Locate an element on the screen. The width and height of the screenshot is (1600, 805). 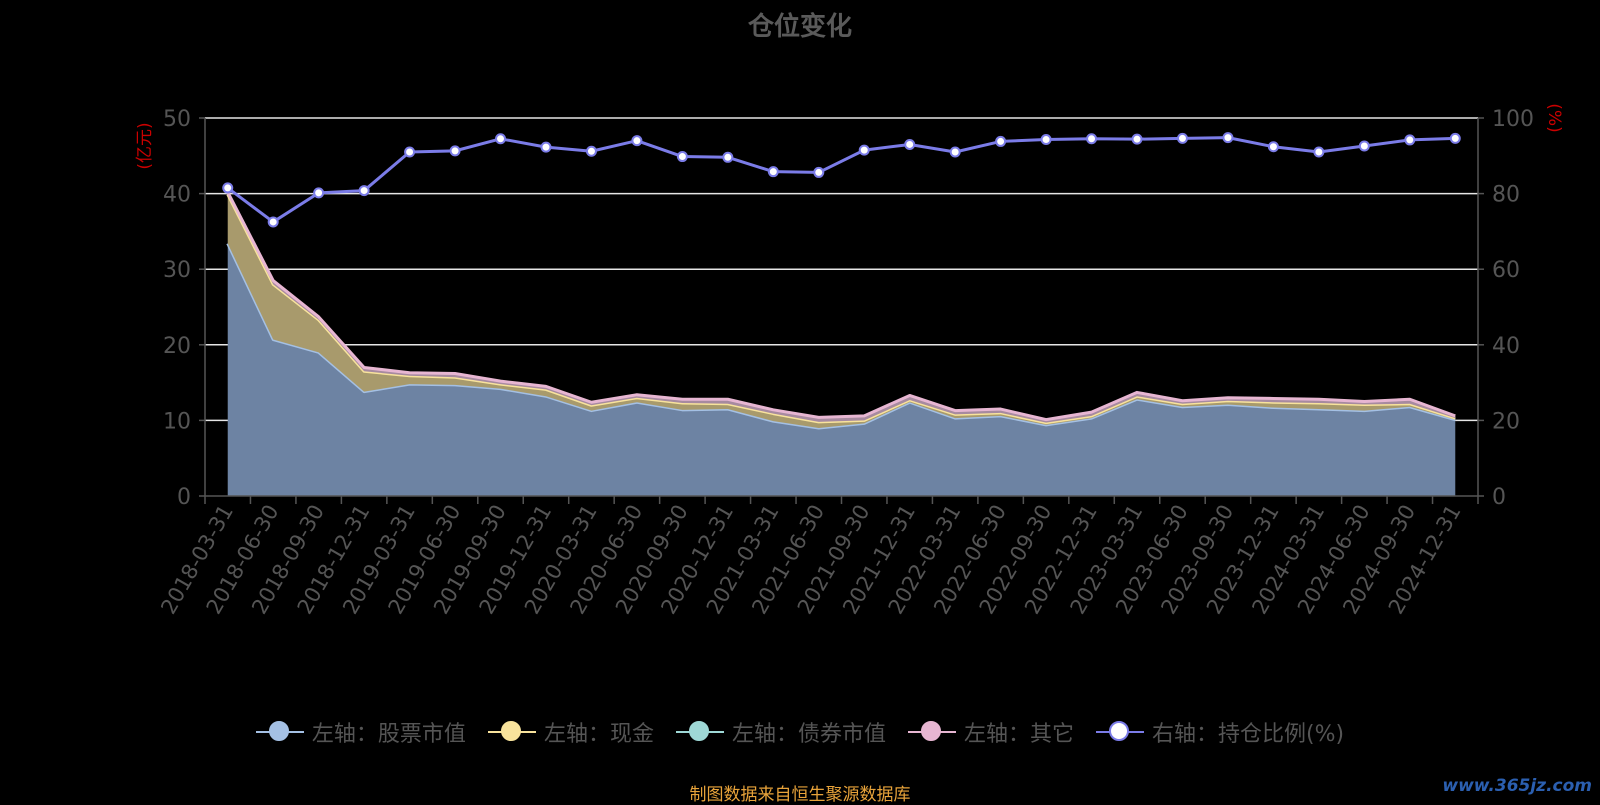
left-tick-label: 30 is located at coordinates (177, 270).